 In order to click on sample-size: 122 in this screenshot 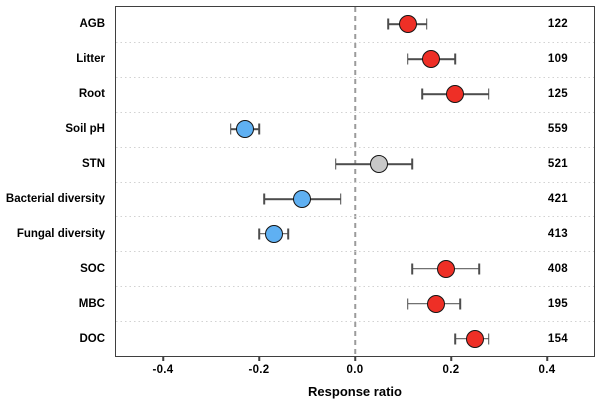, I will do `click(557, 24)`.